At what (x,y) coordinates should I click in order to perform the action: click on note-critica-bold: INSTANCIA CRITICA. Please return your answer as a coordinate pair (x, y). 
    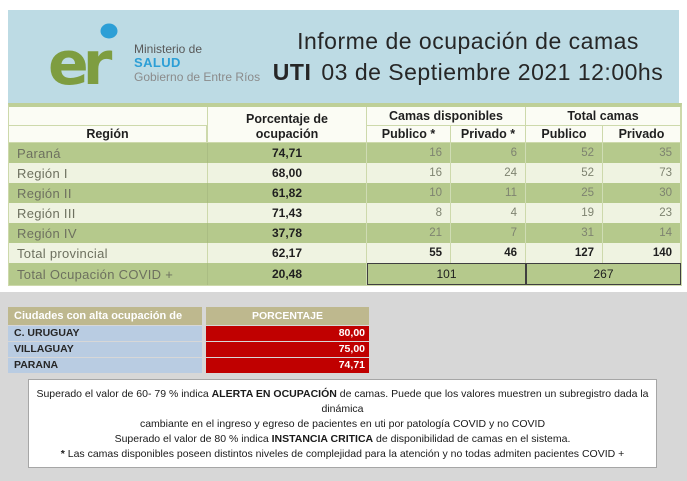
    Looking at the image, I should click on (322, 439).